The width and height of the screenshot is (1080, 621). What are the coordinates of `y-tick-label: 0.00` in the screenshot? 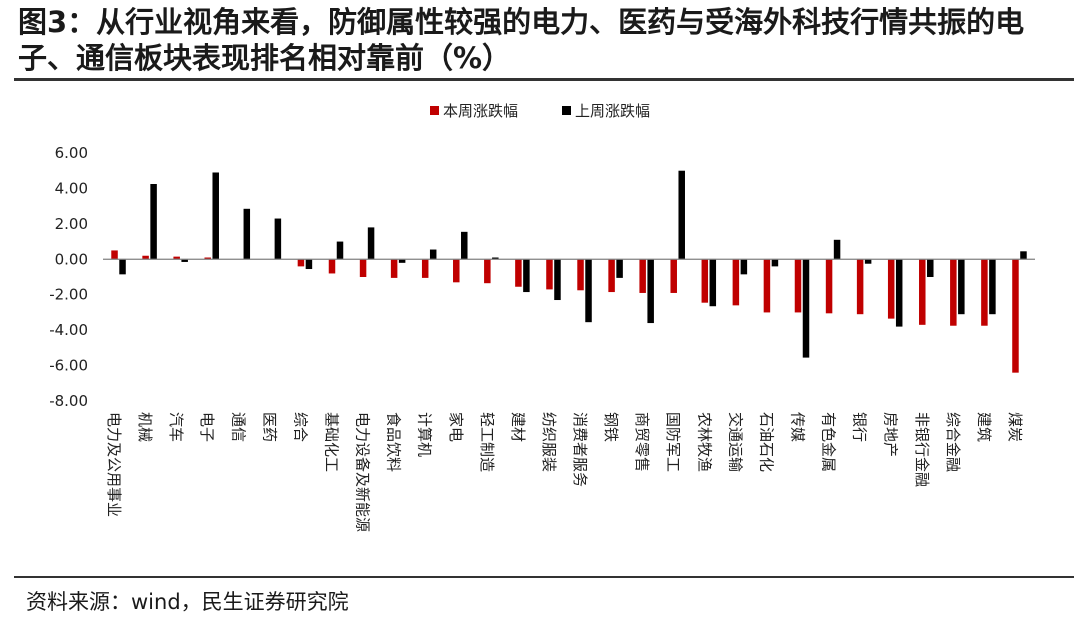 It's located at (71, 259).